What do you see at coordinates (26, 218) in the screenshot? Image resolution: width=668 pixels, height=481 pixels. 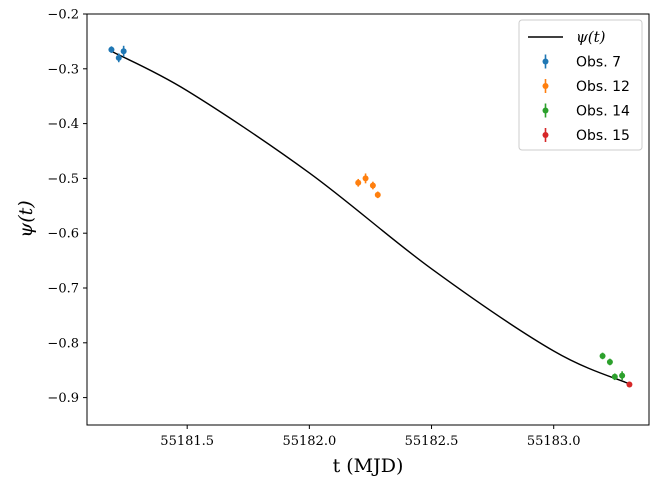 I see `y-axis-label: ψ(t)` at bounding box center [26, 218].